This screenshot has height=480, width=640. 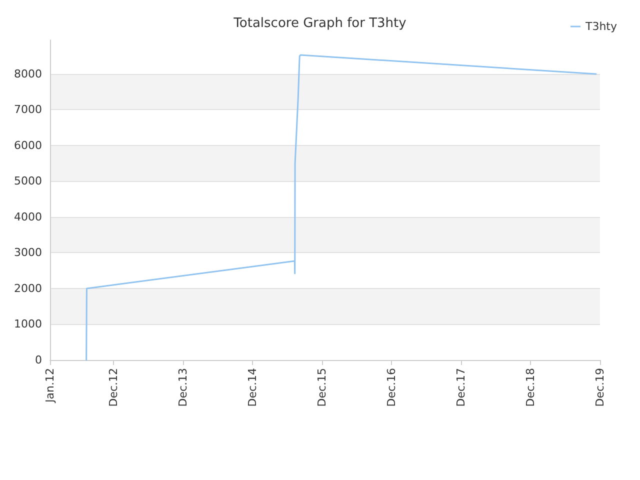 What do you see at coordinates (28, 181) in the screenshot?
I see `y-tick-label: 5000` at bounding box center [28, 181].